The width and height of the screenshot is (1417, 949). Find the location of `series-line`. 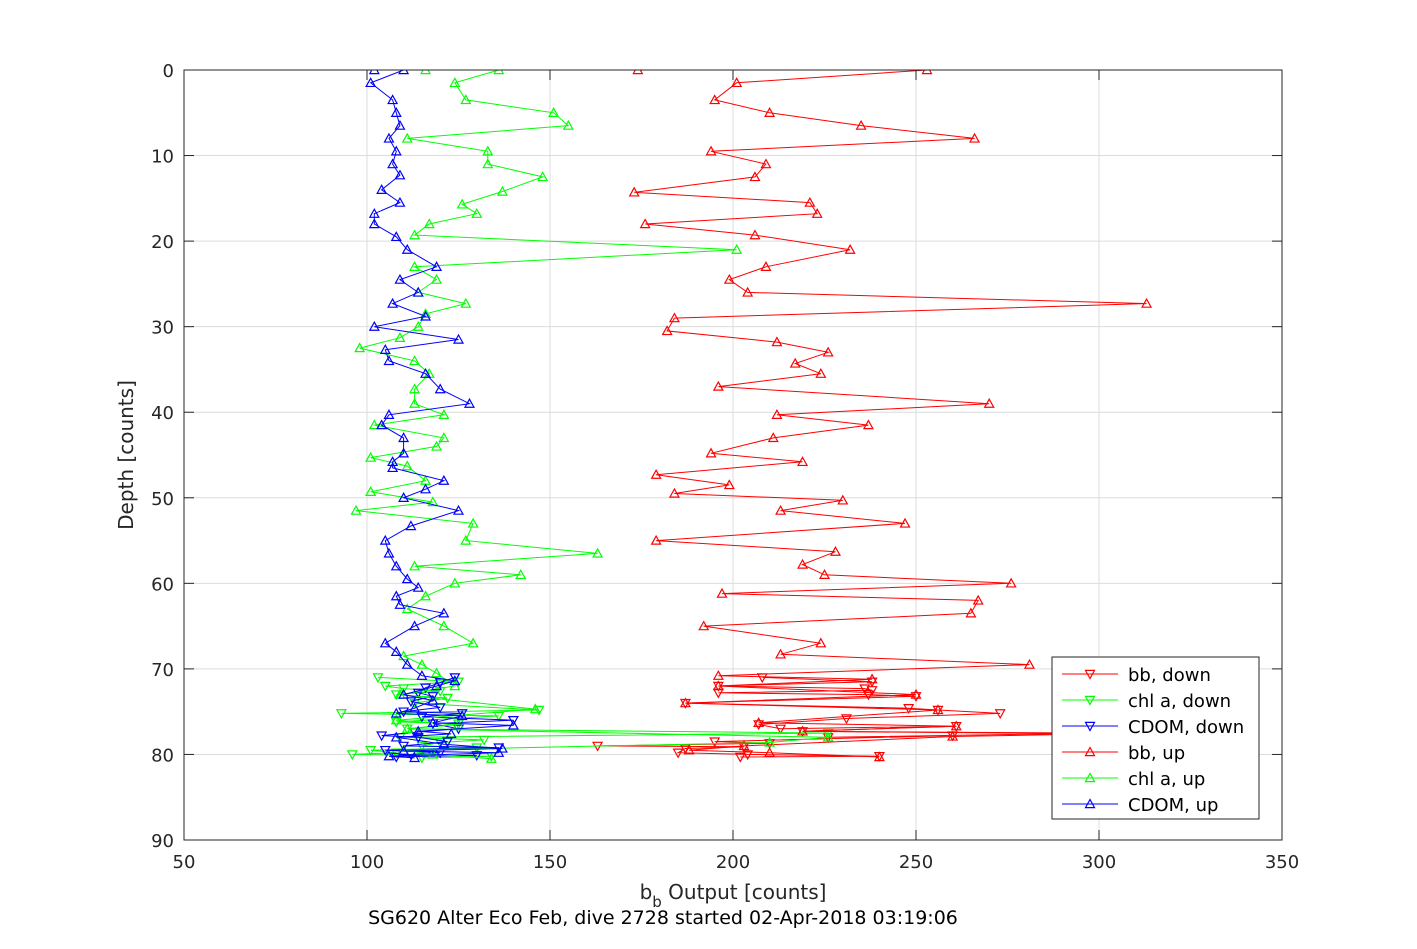

series-line is located at coordinates (441, 414).